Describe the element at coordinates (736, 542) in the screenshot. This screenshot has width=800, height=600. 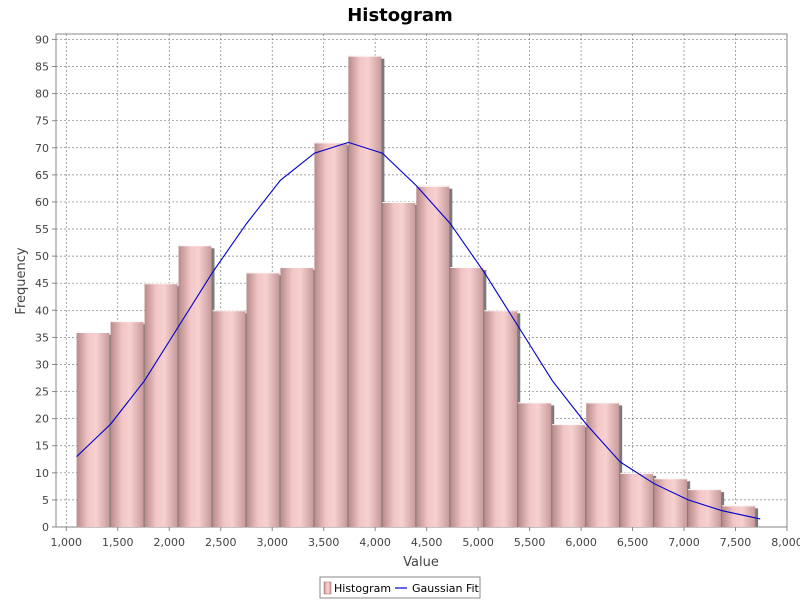
I see `x-tick-label: 7,500` at that location.